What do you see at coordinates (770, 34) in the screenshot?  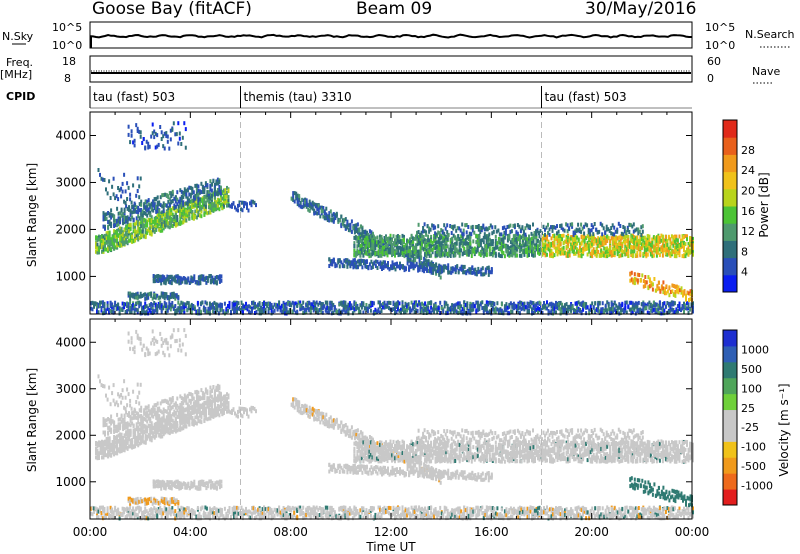 I see `nsearch-label: N.Search` at bounding box center [770, 34].